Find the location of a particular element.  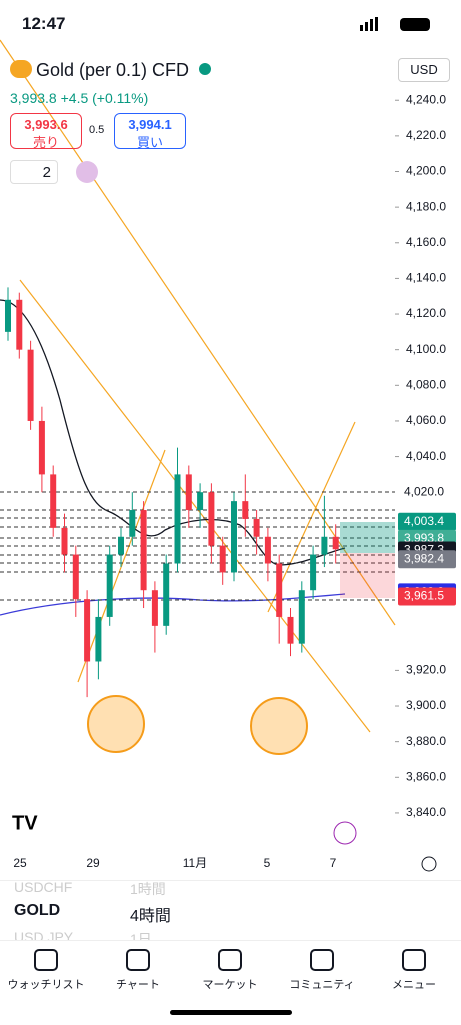

symbol-prev: USDCHF is located at coordinates (43, 887).